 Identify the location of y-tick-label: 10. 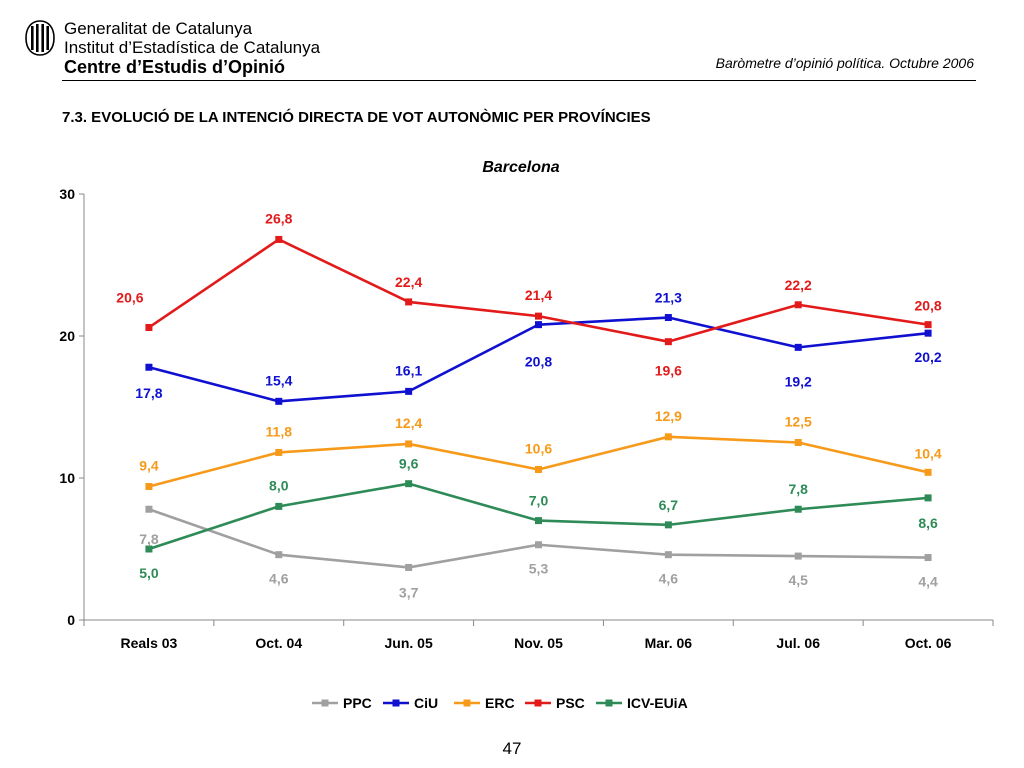
(67, 478).